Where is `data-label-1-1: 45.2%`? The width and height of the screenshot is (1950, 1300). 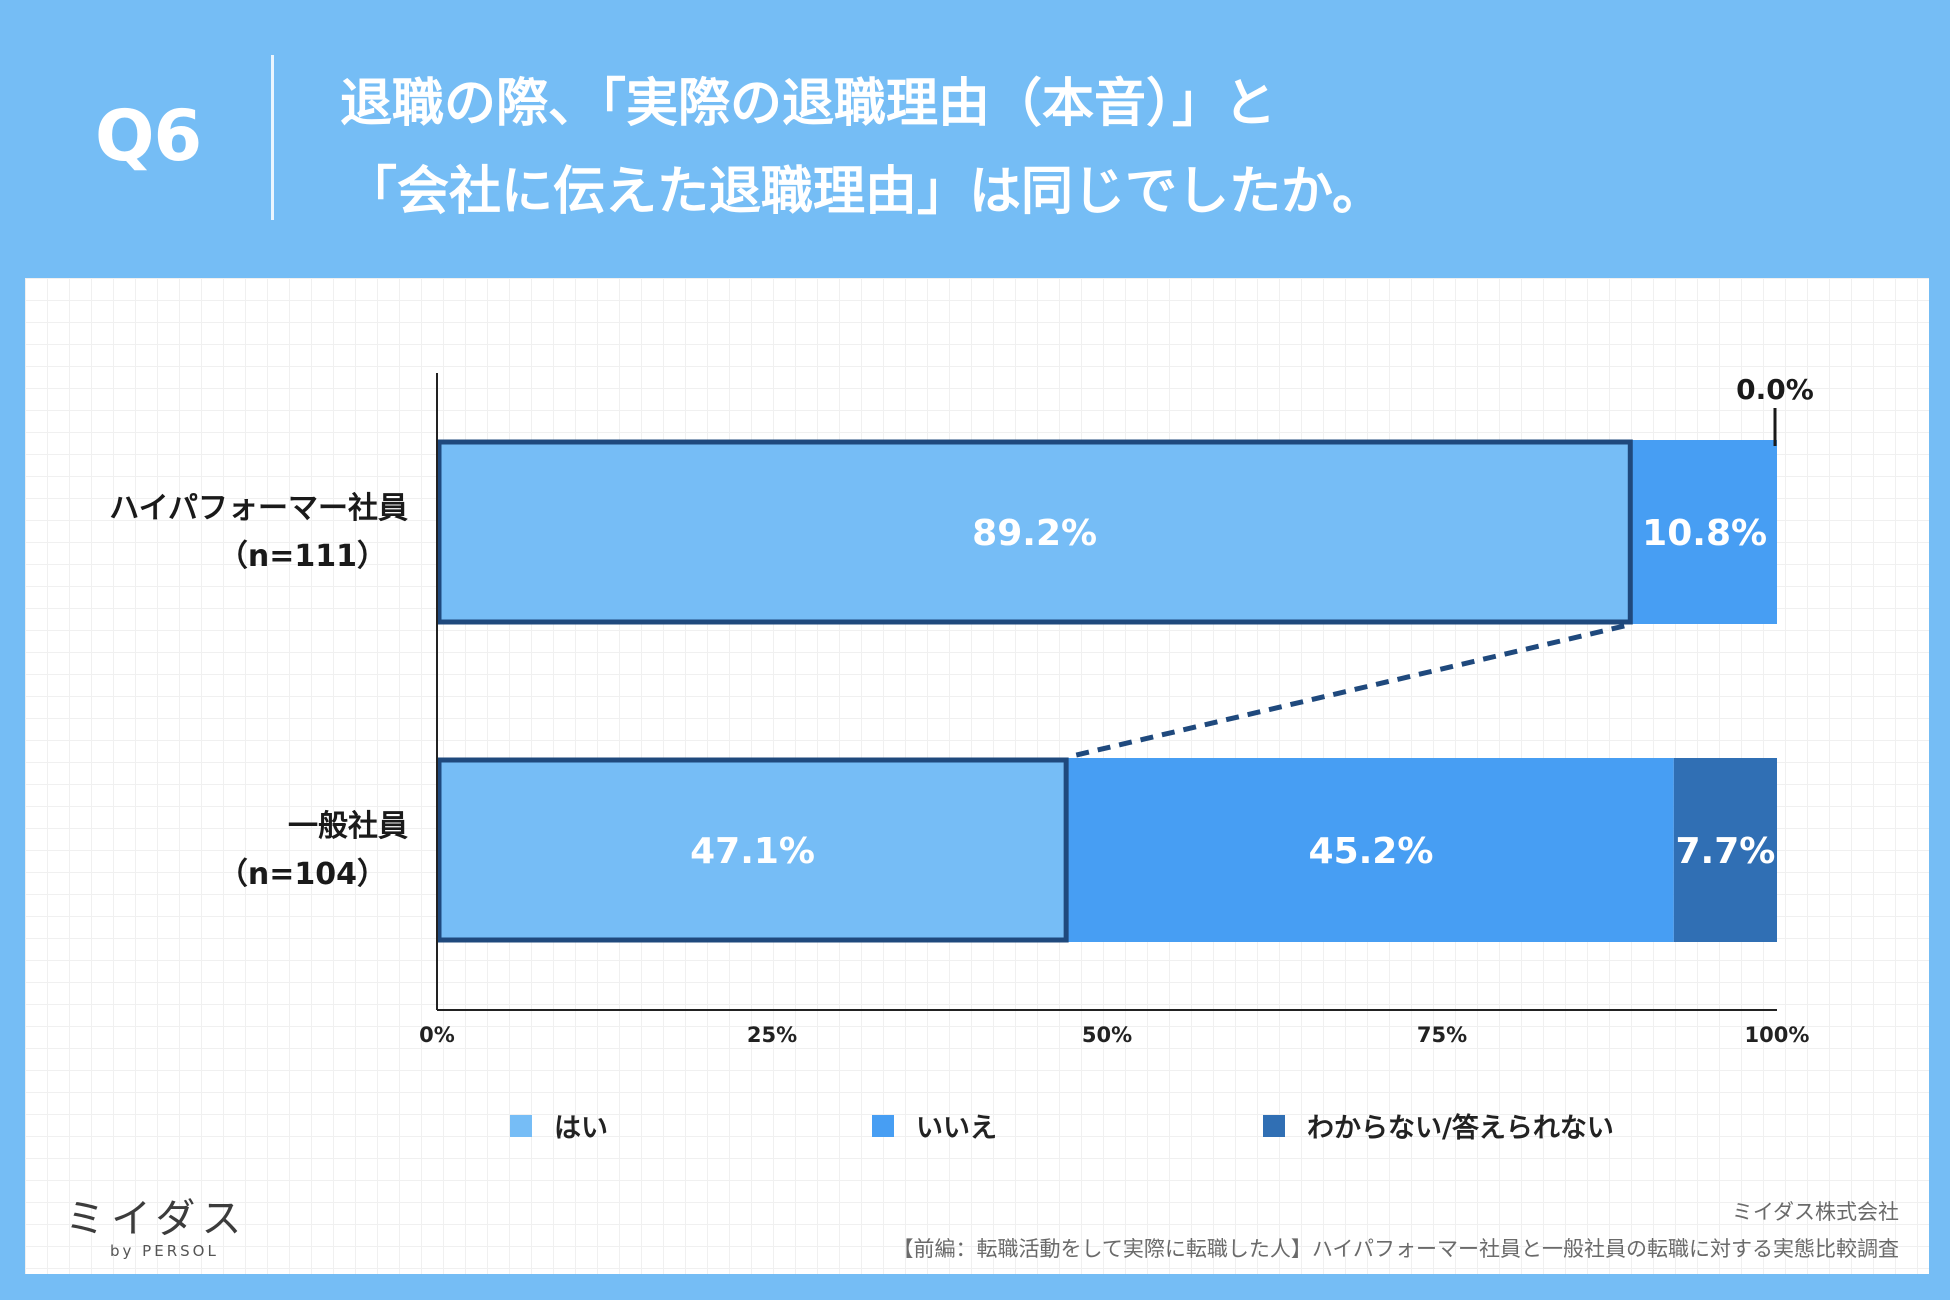 data-label-1-1: 45.2% is located at coordinates (1371, 851).